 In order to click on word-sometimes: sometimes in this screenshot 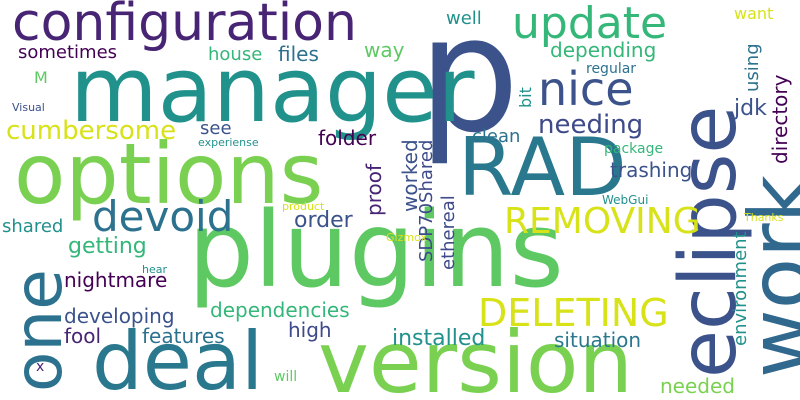, I will do `click(68, 52)`.